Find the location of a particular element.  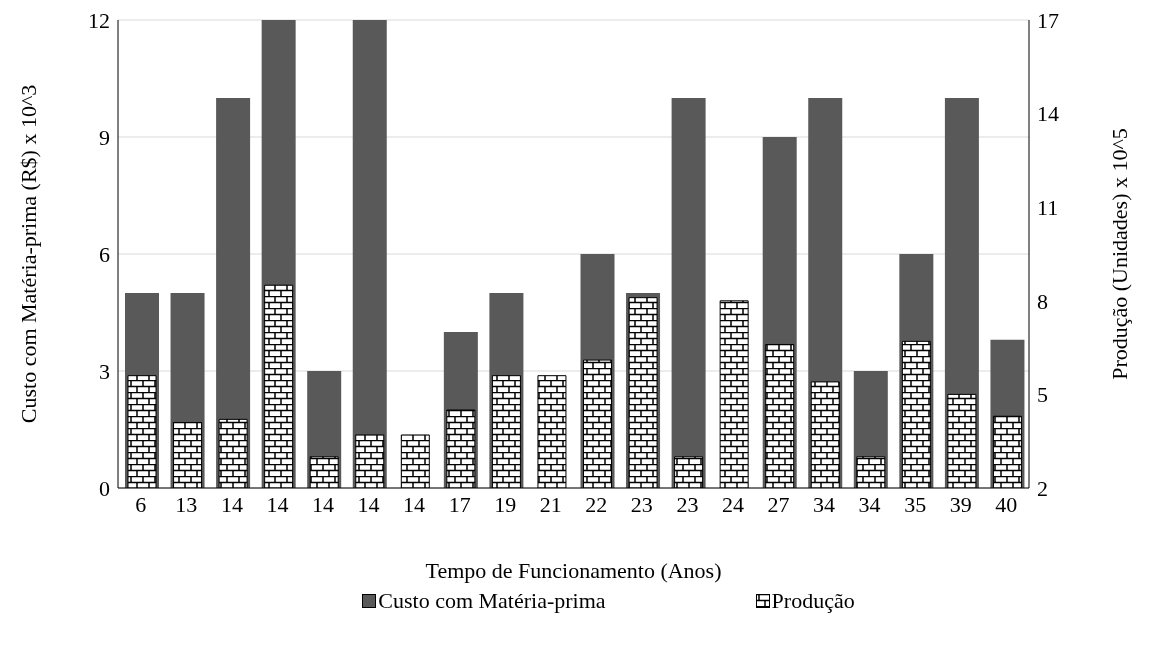

x-tick-label: 13 is located at coordinates (186, 504).